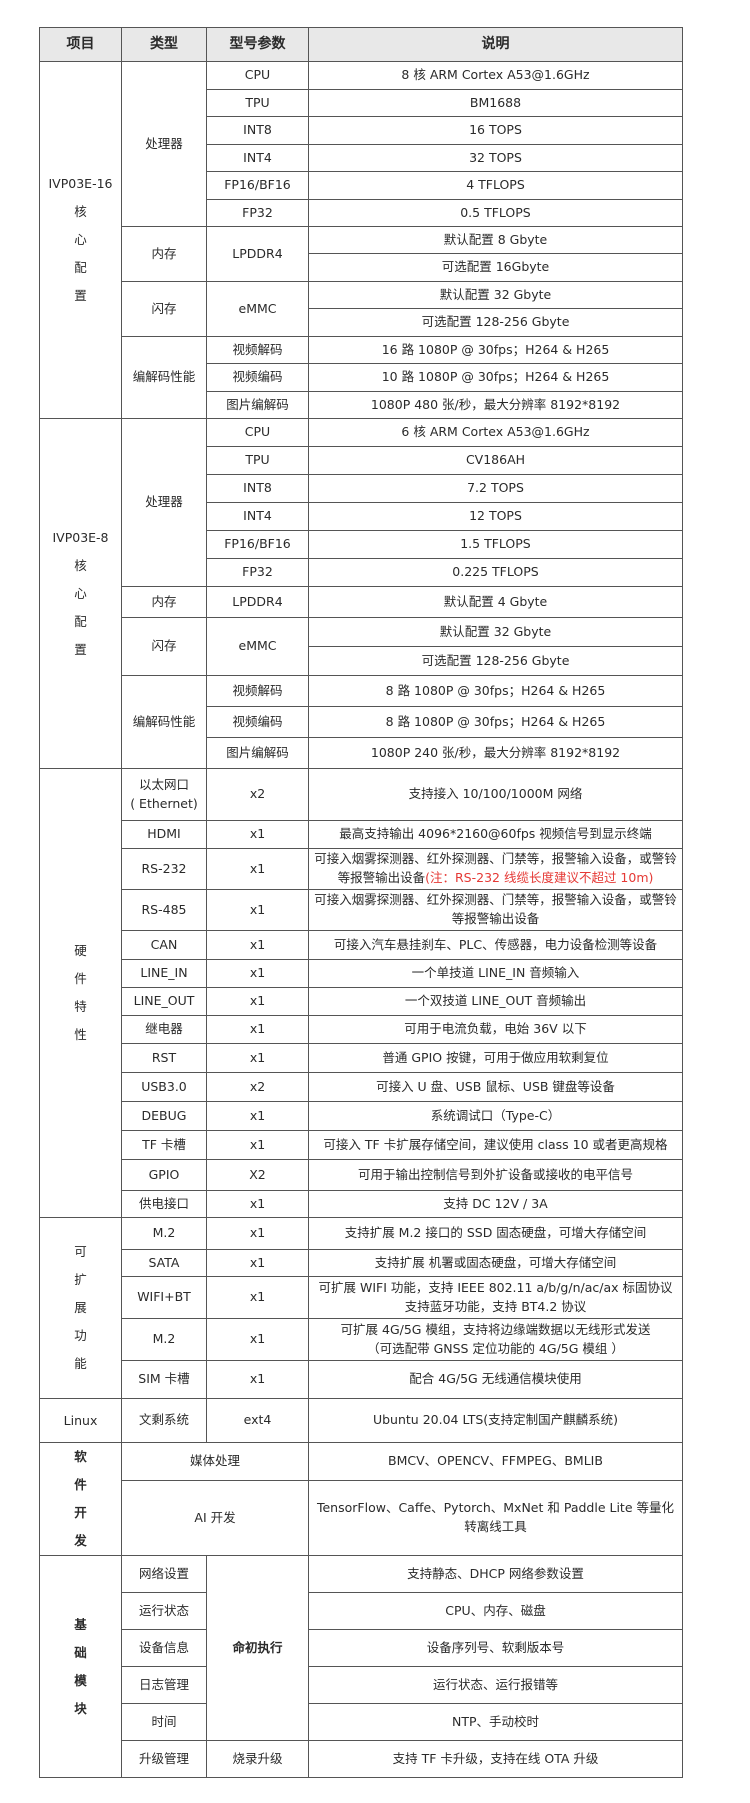 Image resolution: width=750 pixels, height=1803 pixels. Describe the element at coordinates (164, 602) in the screenshot. I see `type-cell: 内存` at that location.